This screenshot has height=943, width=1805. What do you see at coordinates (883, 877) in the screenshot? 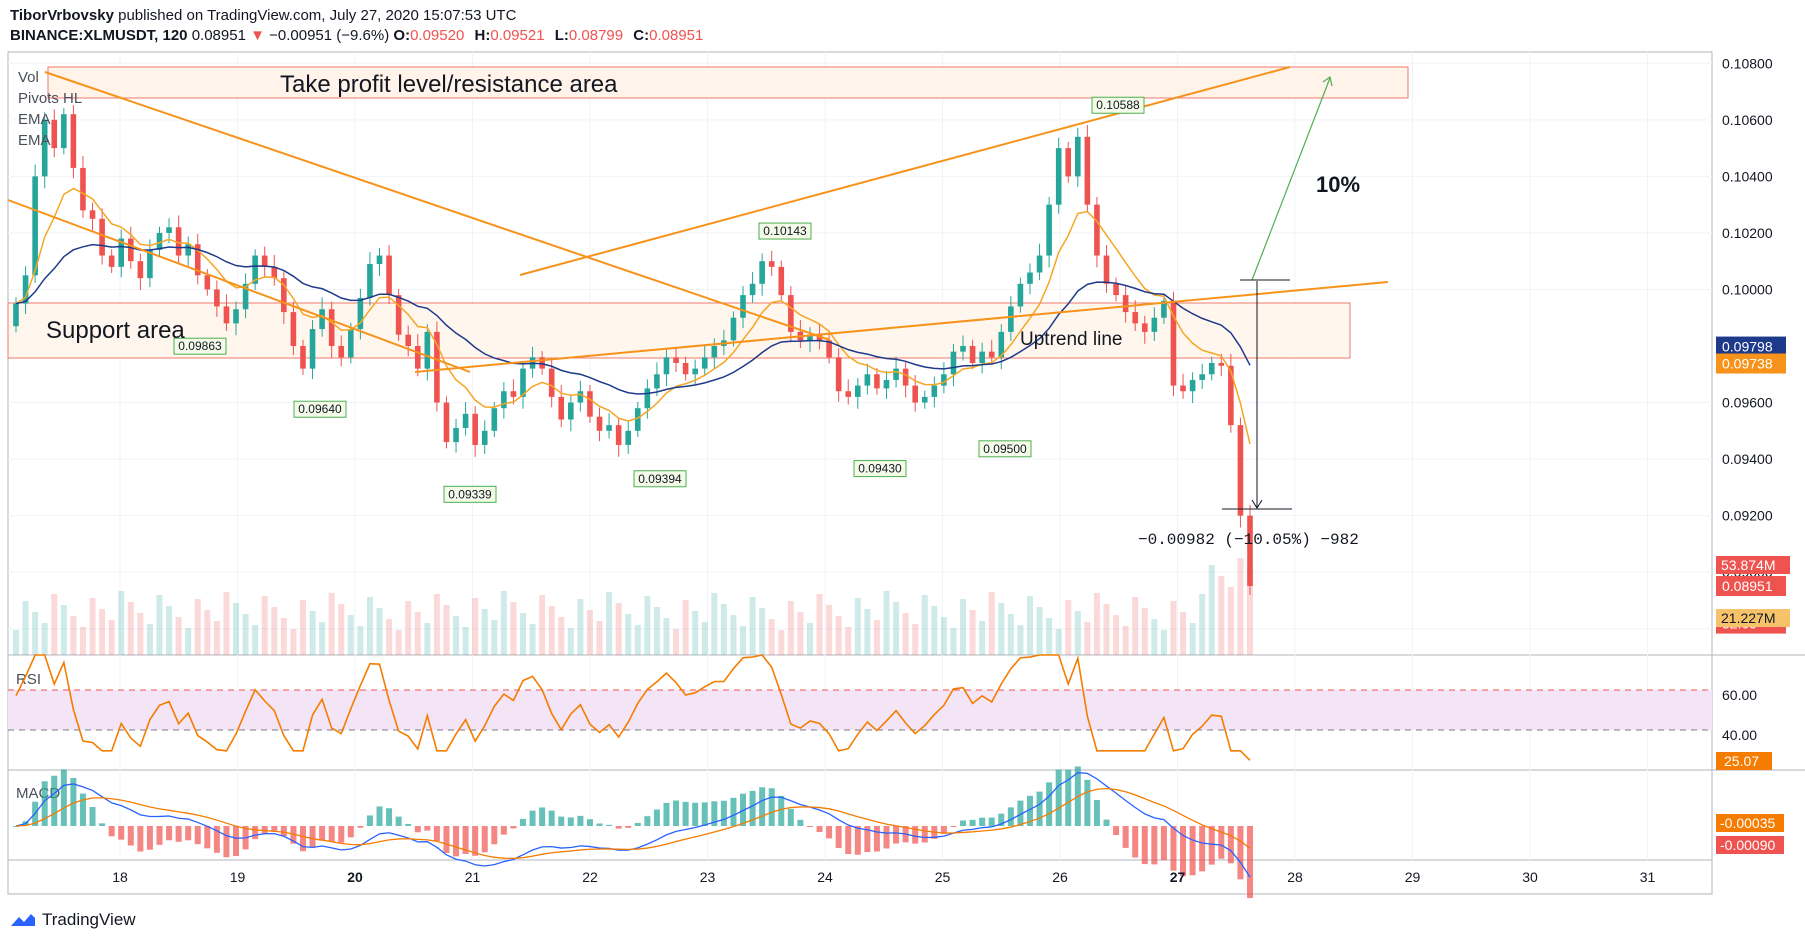
I see `time-axis-ticks: 18 19 20 21 22 23 24 25 26 27 28 29 30 31` at bounding box center [883, 877].